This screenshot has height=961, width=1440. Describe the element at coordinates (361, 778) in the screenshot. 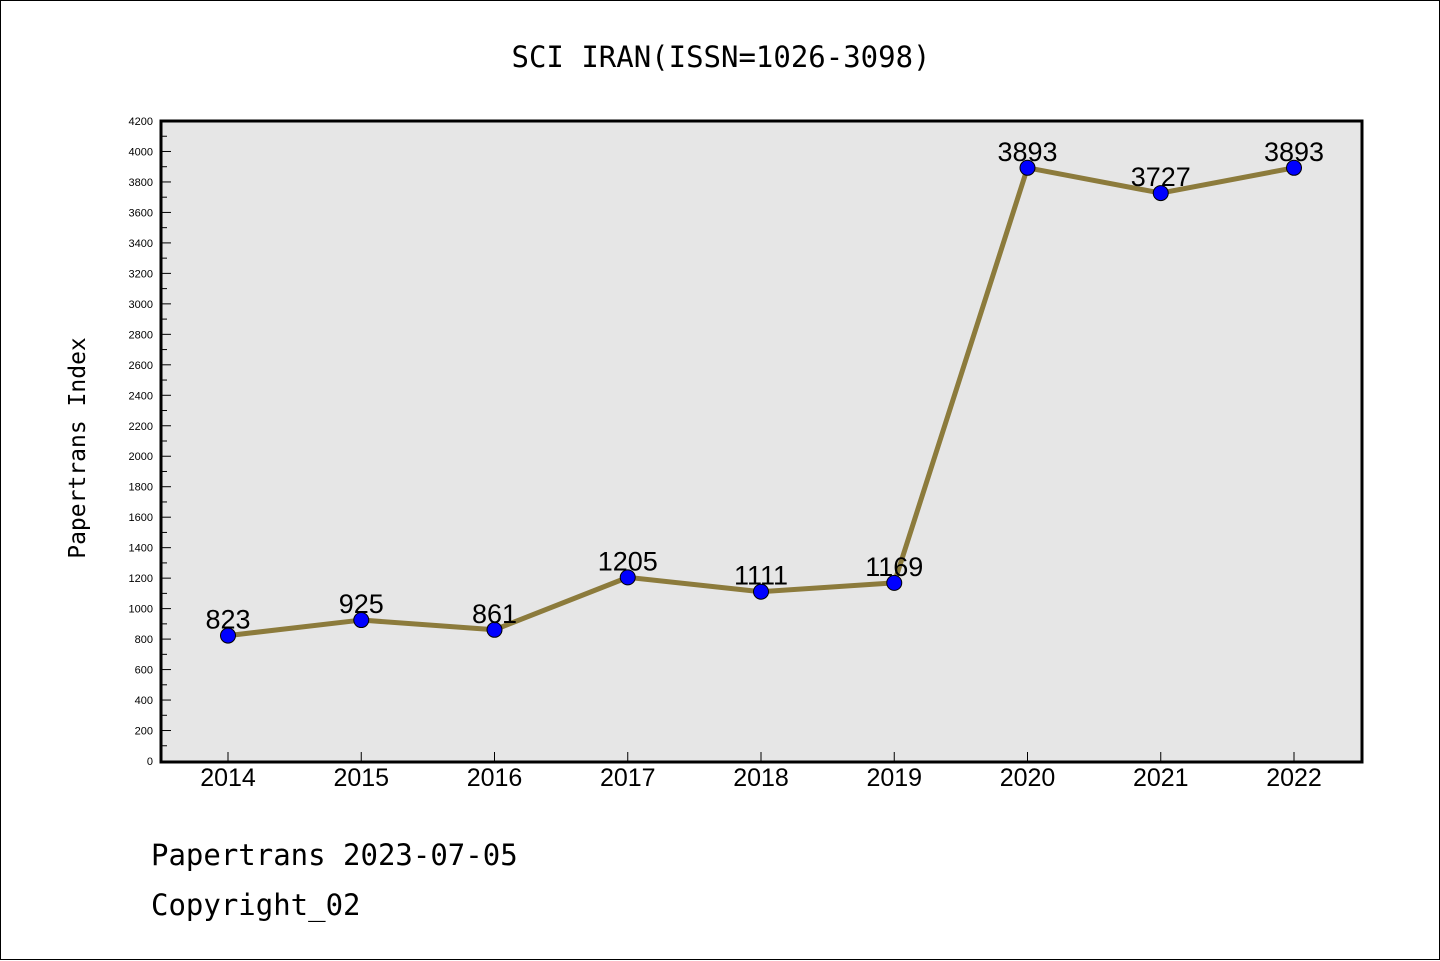

I see `x-tick-label: 2015` at that location.